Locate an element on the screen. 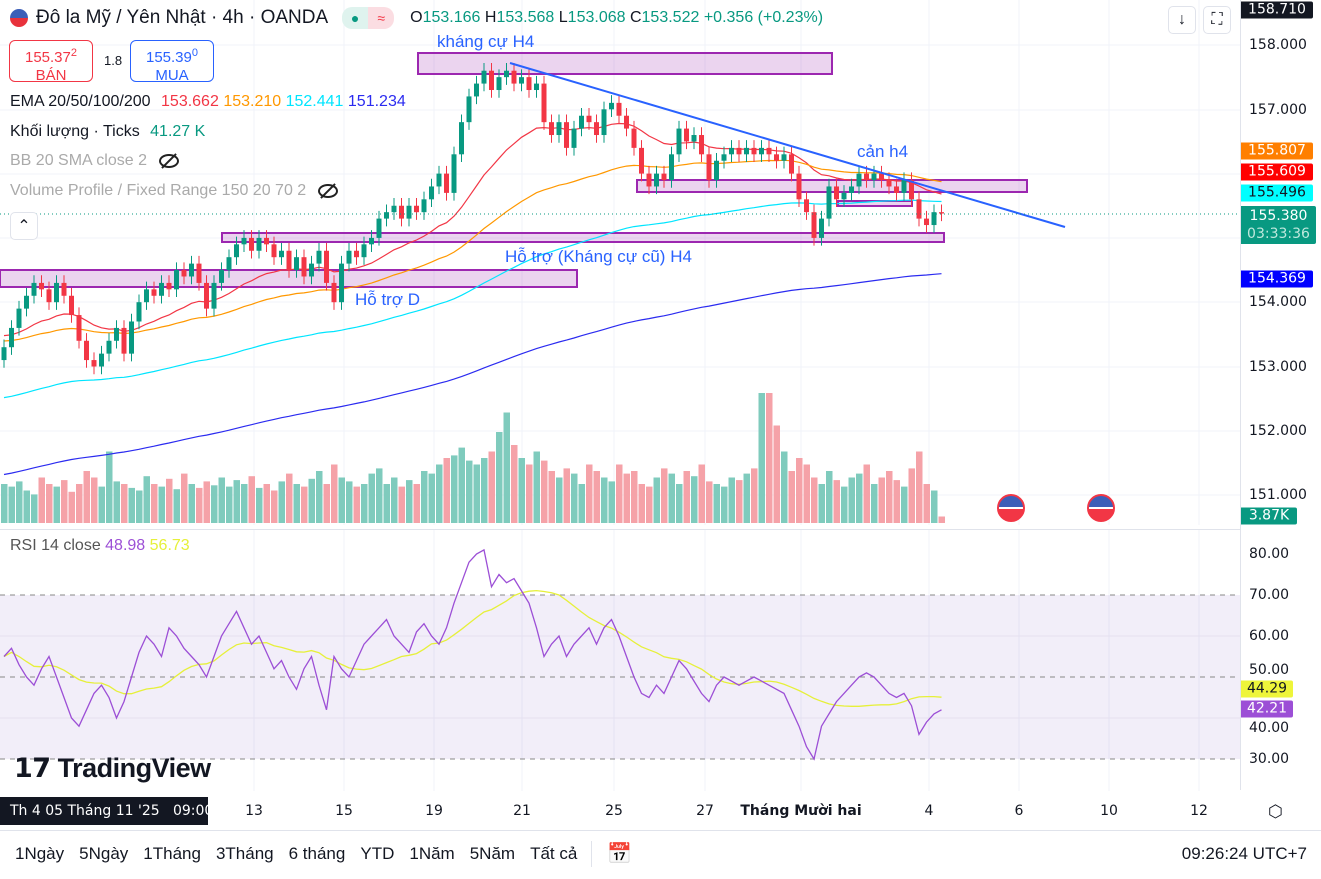  range-1y: 1Năm is located at coordinates (432, 853).